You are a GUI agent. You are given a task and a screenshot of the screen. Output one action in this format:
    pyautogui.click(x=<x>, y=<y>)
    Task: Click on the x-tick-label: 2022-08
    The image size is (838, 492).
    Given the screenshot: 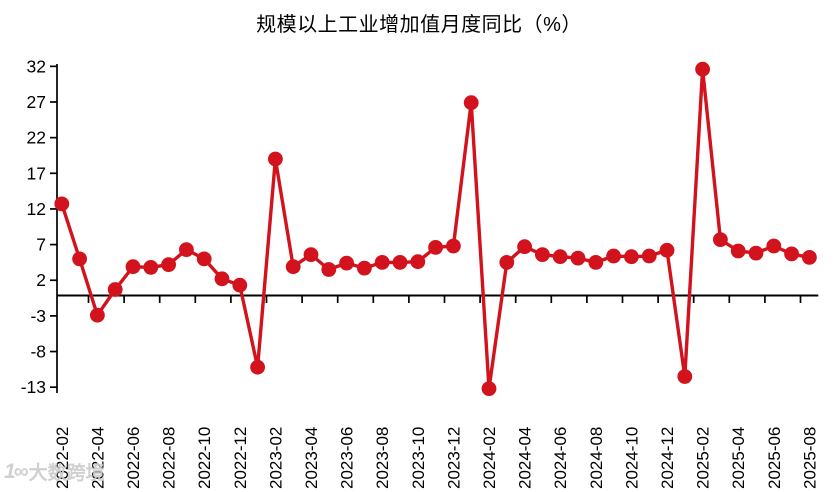 What is the action you would take?
    pyautogui.click(x=169, y=458)
    